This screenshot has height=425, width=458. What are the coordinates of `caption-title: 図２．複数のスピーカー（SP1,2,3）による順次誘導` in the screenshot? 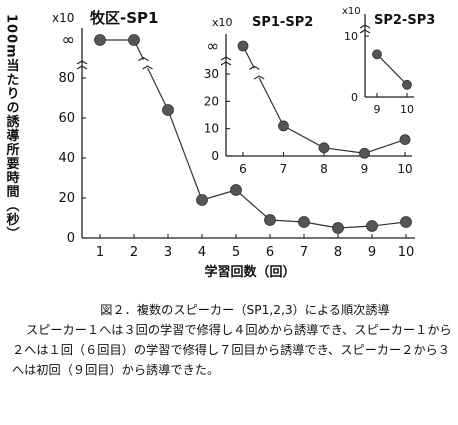 It's located at (245, 310).